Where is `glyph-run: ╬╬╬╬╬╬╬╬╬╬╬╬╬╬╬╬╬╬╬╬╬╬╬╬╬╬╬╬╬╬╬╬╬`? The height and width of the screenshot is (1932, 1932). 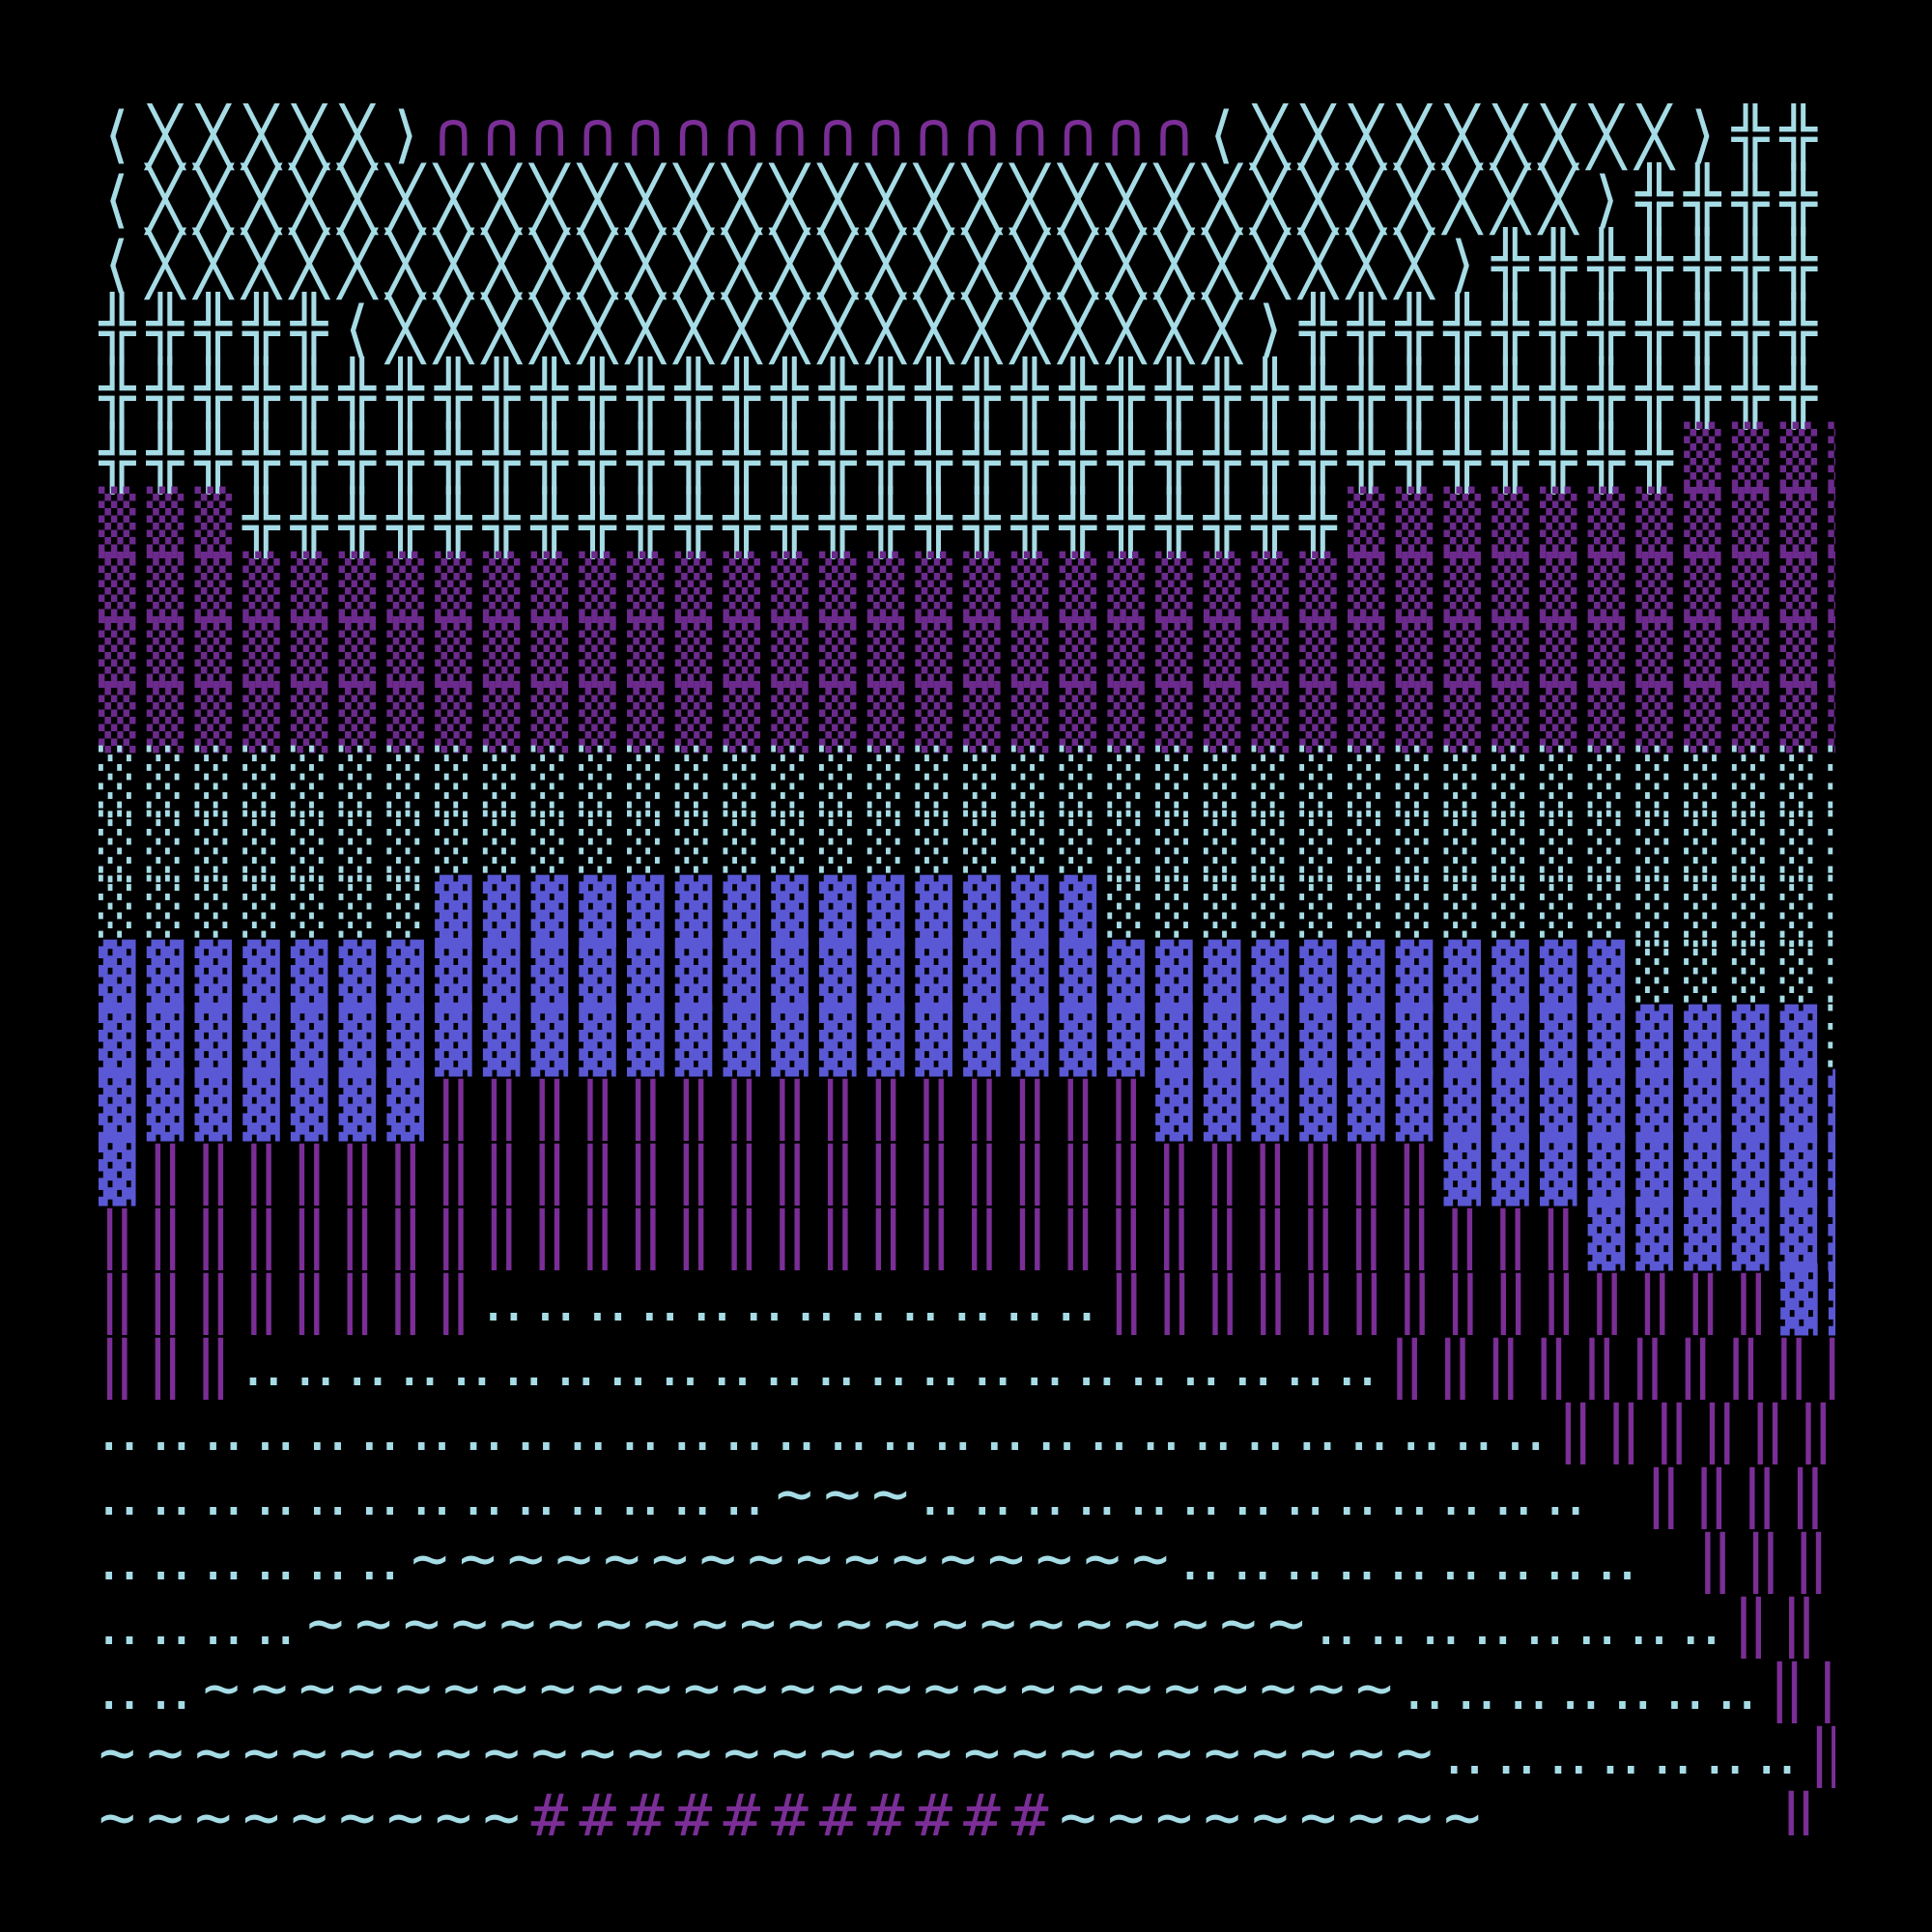 glyph-run: ╬╬╬╬╬╬╬╬╬╬╬╬╬╬╬╬╬╬╬╬╬╬╬╬╬╬╬╬╬╬╬╬╬ is located at coordinates (892, 459).